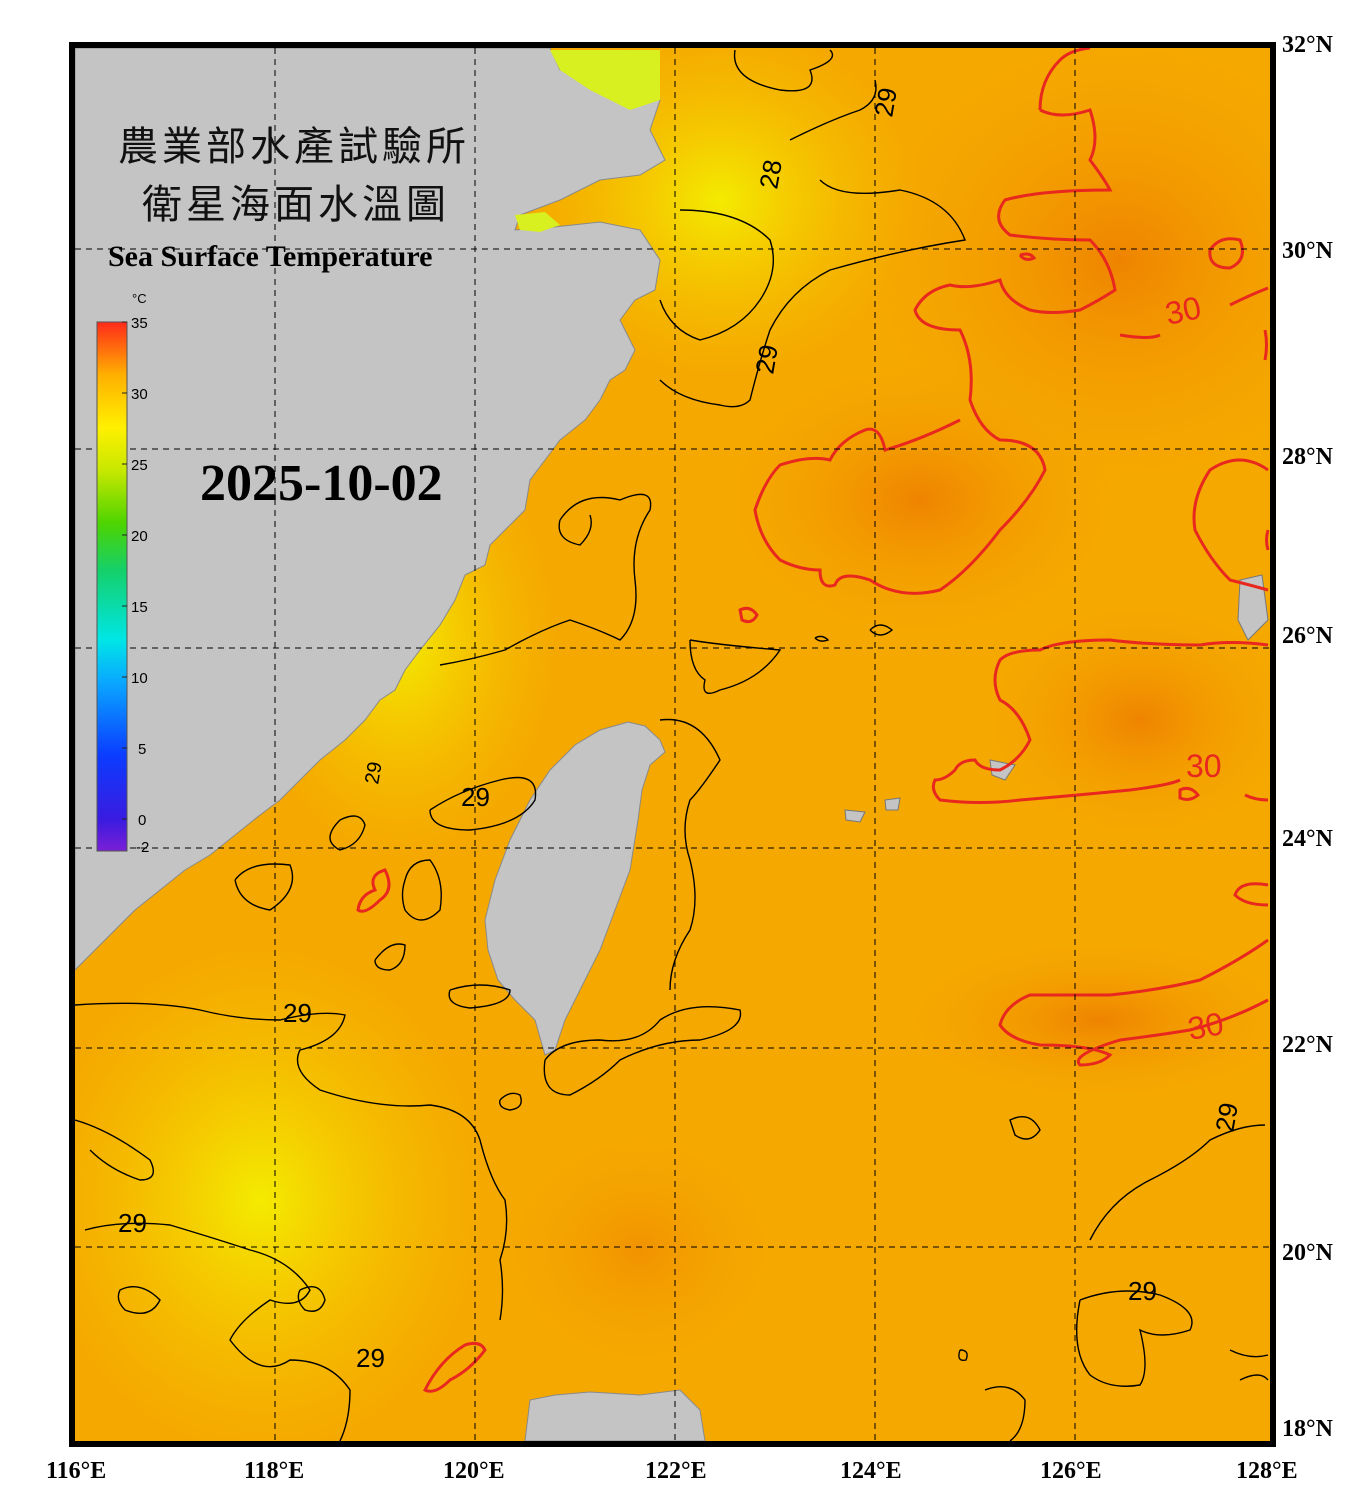  What do you see at coordinates (676, 1471) in the screenshot?
I see `lon-label: 122°E` at bounding box center [676, 1471].